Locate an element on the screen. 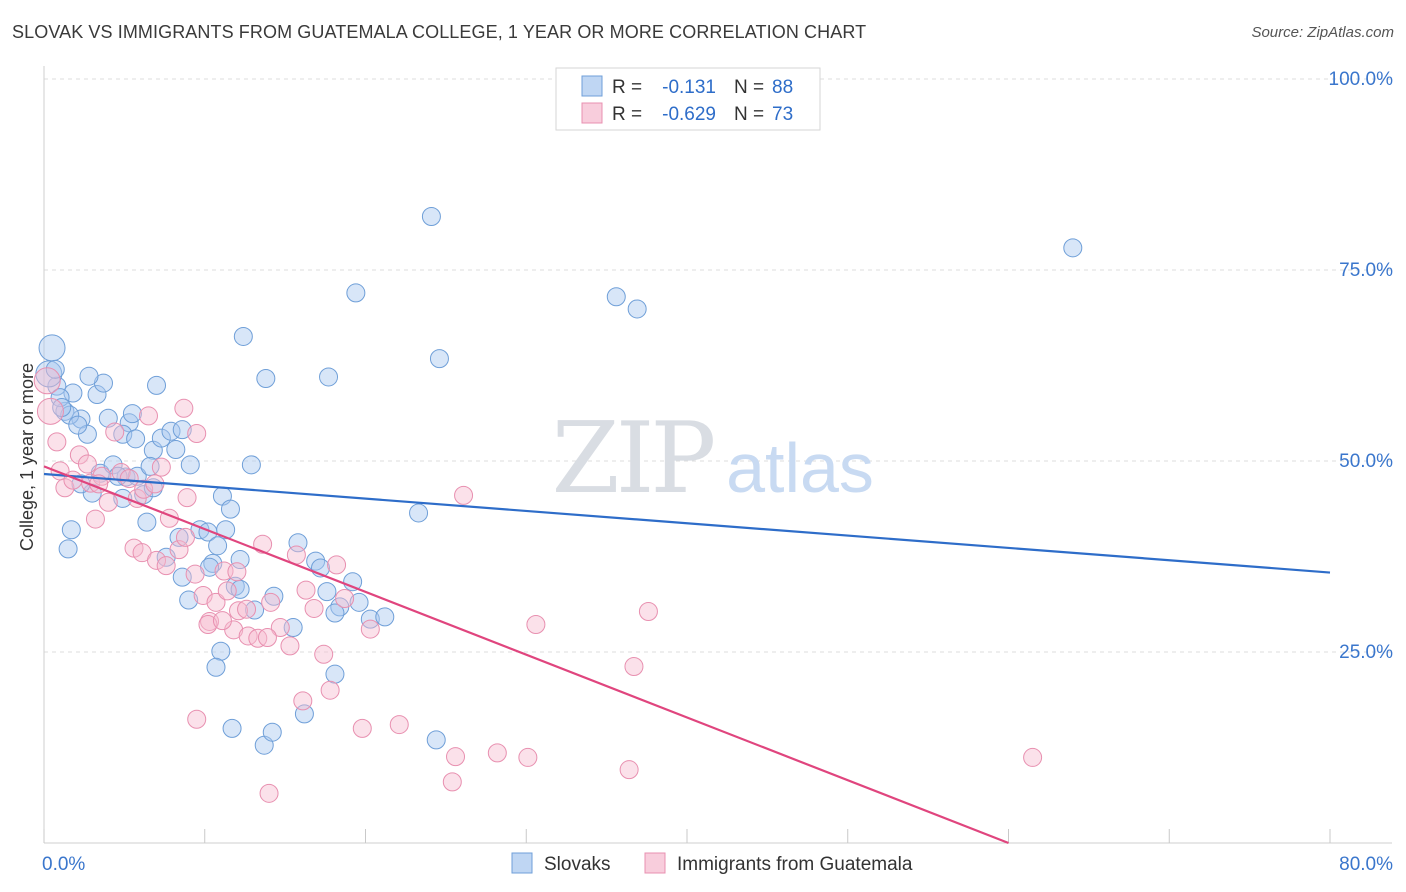  y-tick-label: 50.0% is located at coordinates (1366, 461).